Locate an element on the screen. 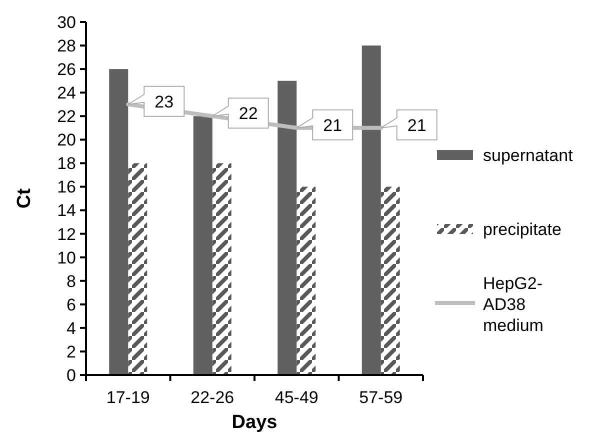 This screenshot has width=606, height=434. data-label: 22 is located at coordinates (248, 114).